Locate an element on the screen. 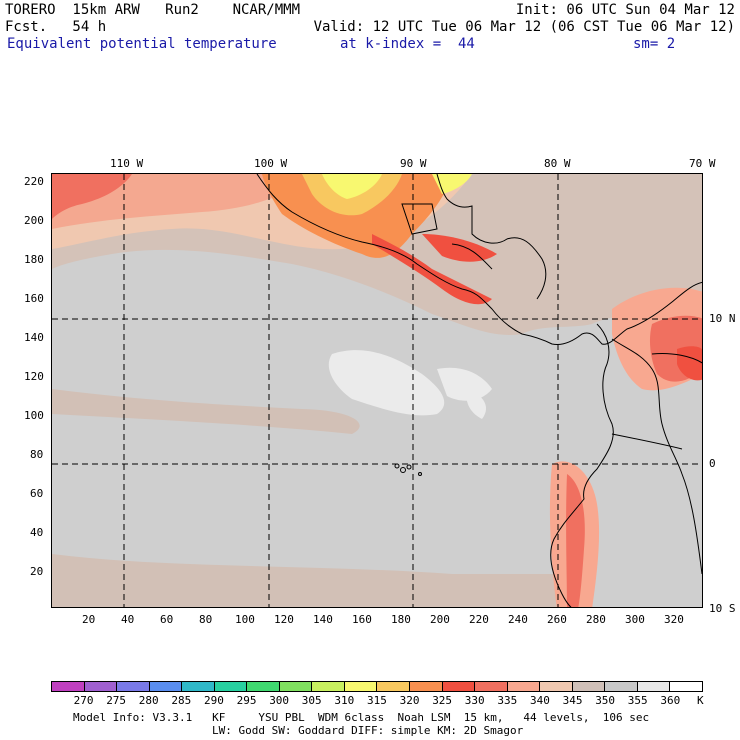 This screenshot has width=740, height=740. colorbar-unit: K is located at coordinates (700, 700).